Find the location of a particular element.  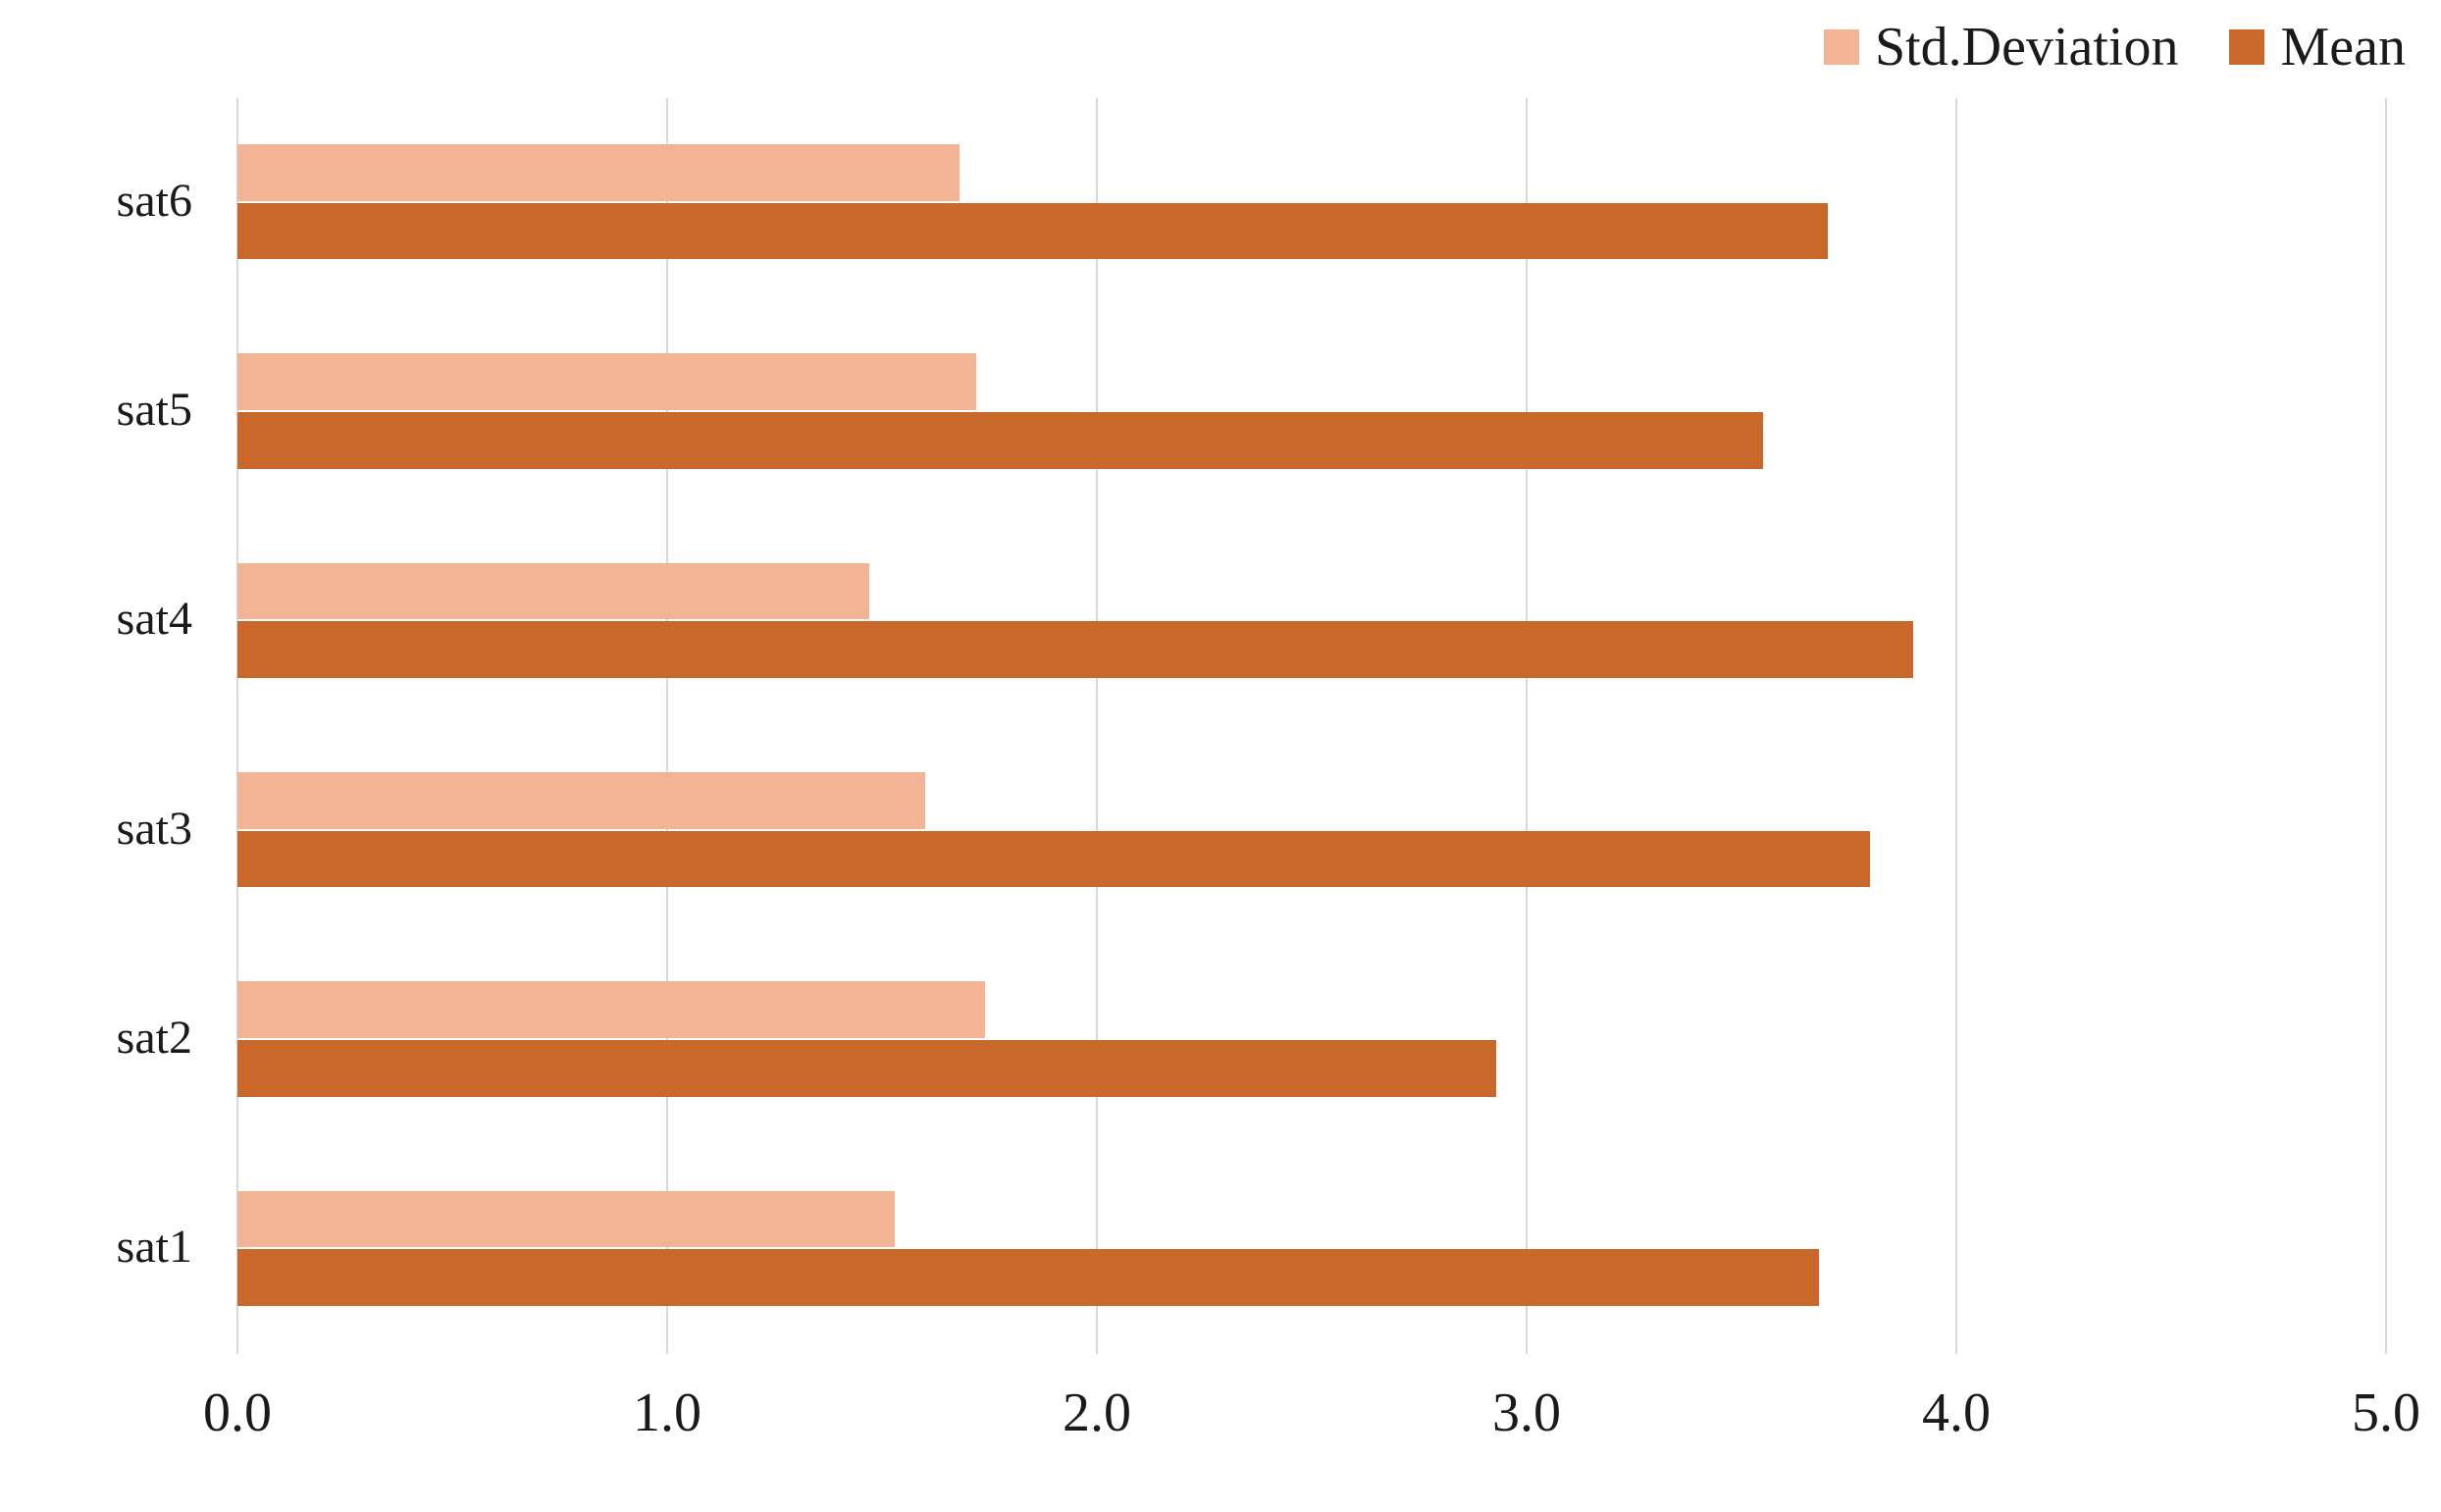

y-axis-category-label: sat4 is located at coordinates (154, 619).